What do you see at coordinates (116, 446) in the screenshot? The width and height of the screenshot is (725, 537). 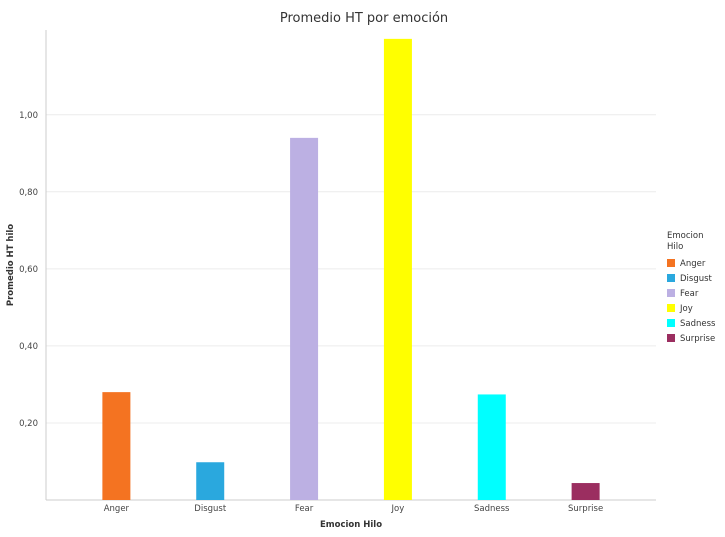 I see `bar-anger` at bounding box center [116, 446].